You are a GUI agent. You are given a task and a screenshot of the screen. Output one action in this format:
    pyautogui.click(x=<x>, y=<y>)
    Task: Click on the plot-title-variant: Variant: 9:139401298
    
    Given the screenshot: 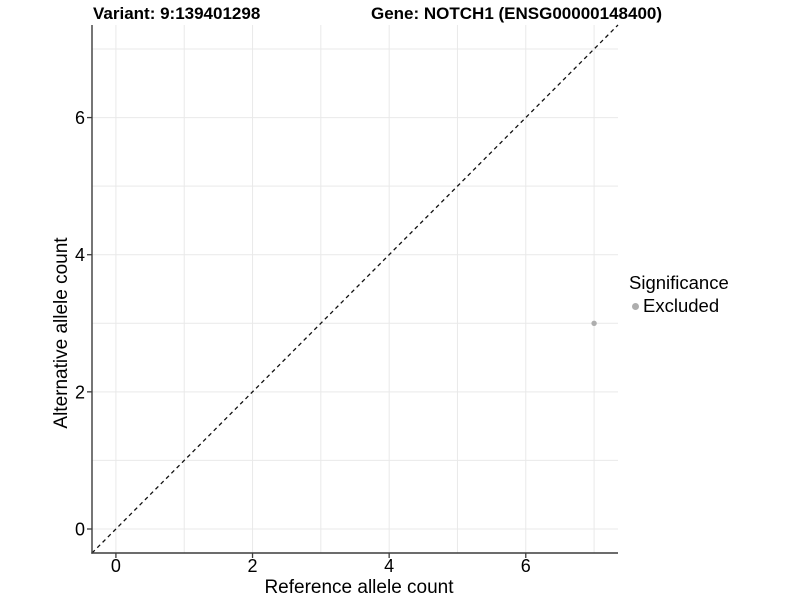 What is the action you would take?
    pyautogui.click(x=177, y=13)
    